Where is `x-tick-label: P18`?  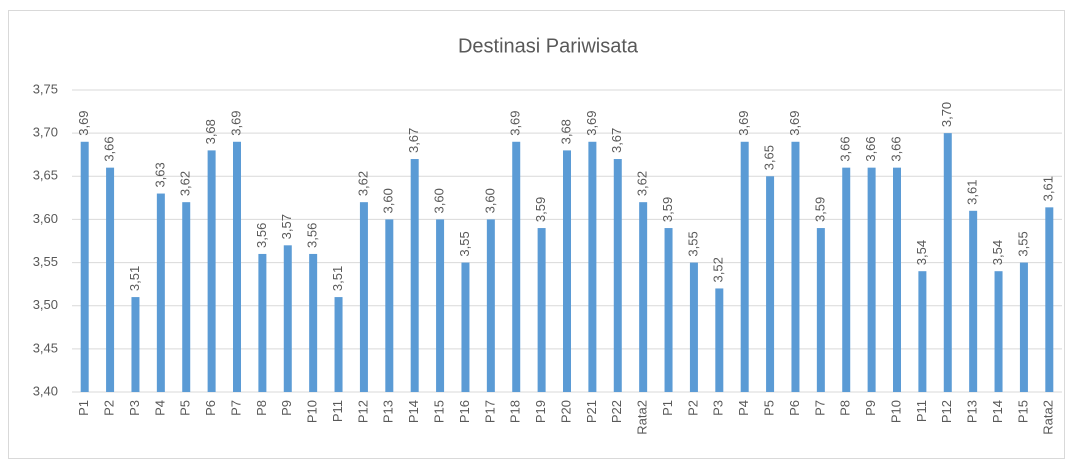 x-tick-label: P18 is located at coordinates (515, 411).